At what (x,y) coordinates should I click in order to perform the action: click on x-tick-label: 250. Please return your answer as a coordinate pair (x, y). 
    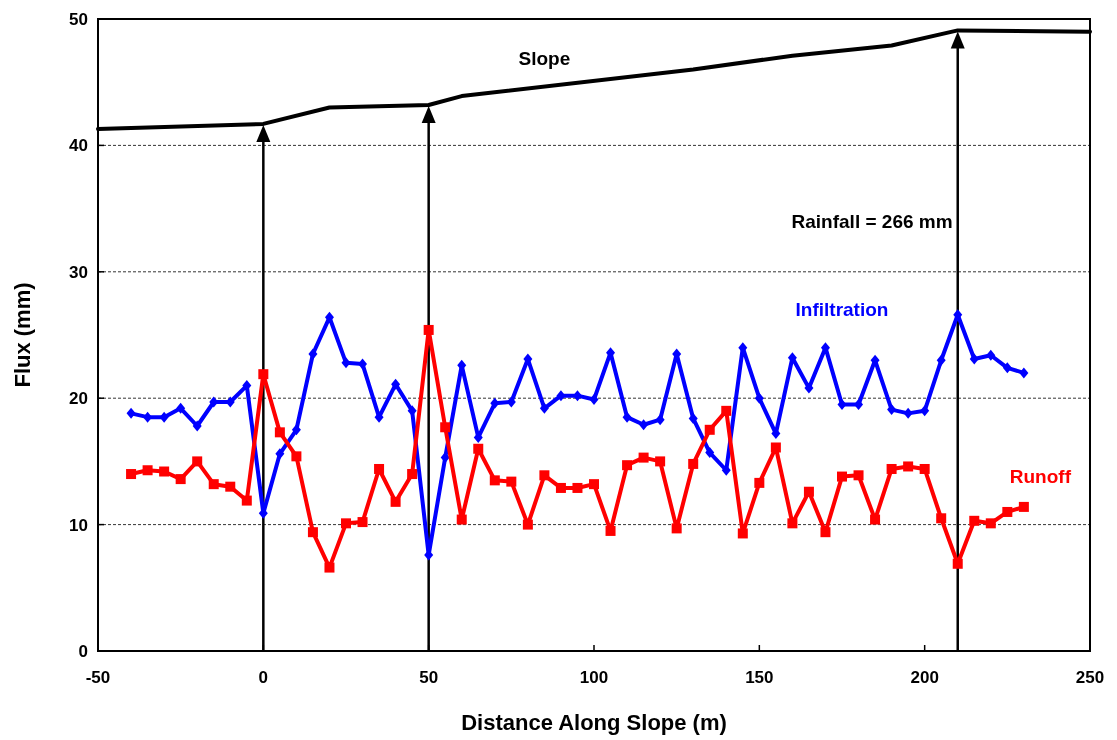
    Looking at the image, I should click on (1090, 677).